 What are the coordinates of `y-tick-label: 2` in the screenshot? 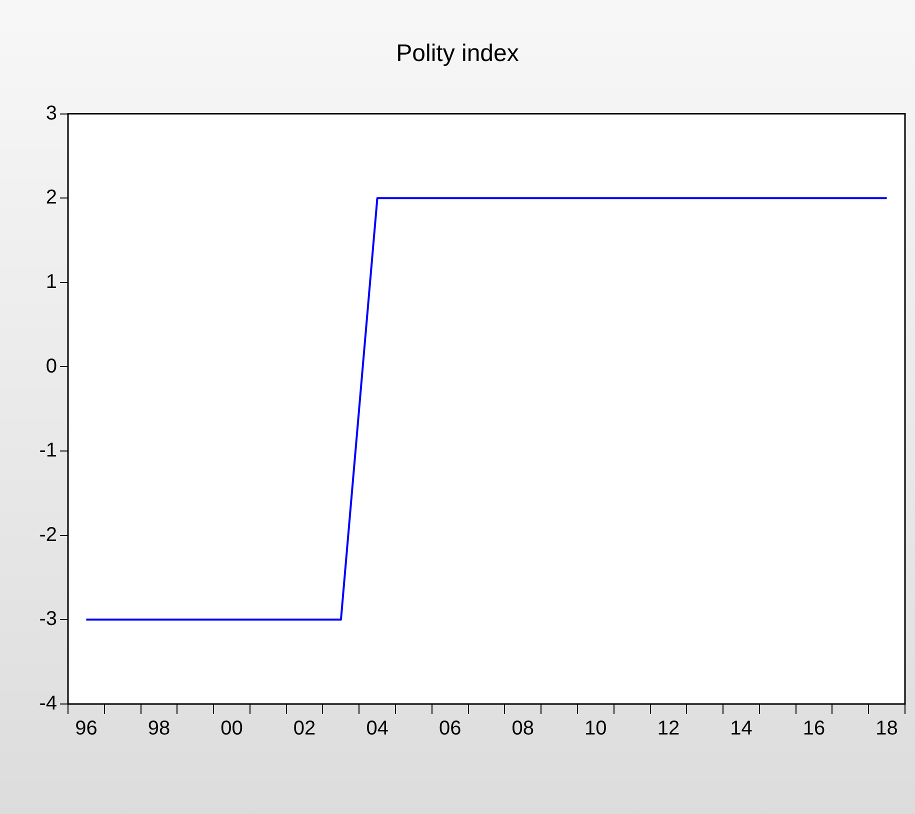 It's located at (51, 197).